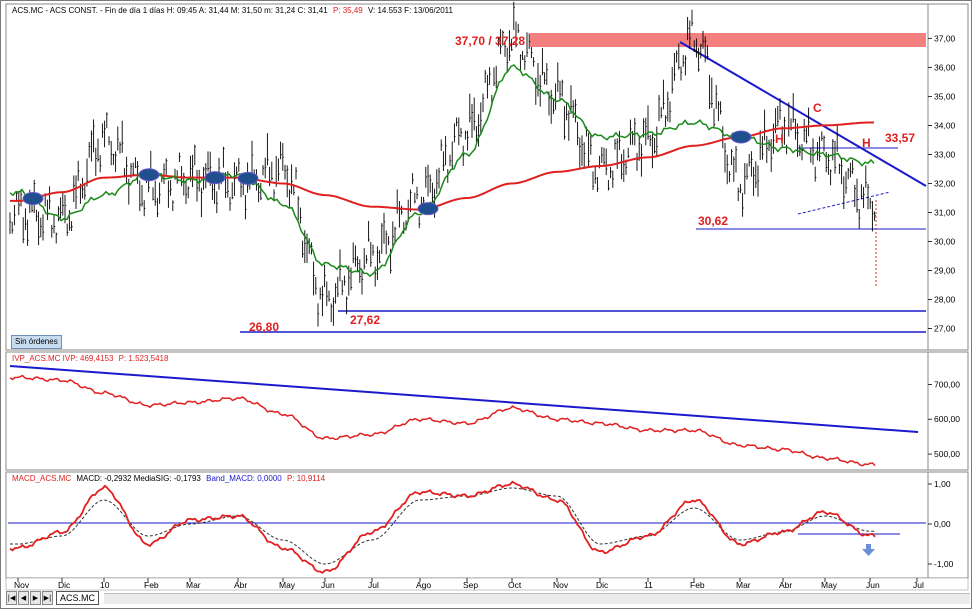 The height and width of the screenshot is (609, 972). What do you see at coordinates (945, 125) in the screenshot?
I see `y-tick-label: 34,00` at bounding box center [945, 125].